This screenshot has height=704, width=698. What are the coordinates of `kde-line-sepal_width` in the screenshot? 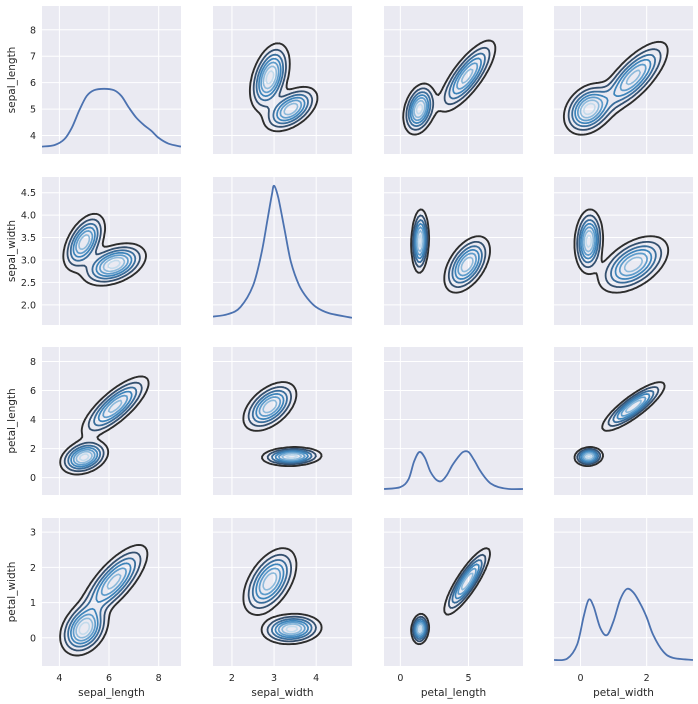 It's located at (282, 251).